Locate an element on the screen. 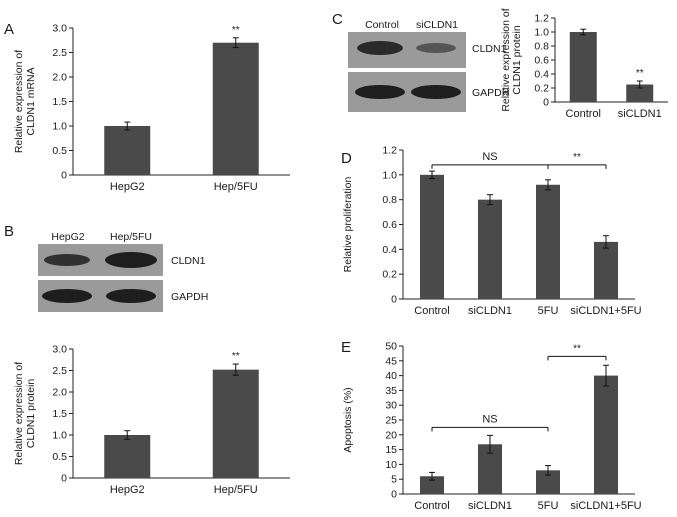  y-tick-label: 50 is located at coordinates (391, 347).